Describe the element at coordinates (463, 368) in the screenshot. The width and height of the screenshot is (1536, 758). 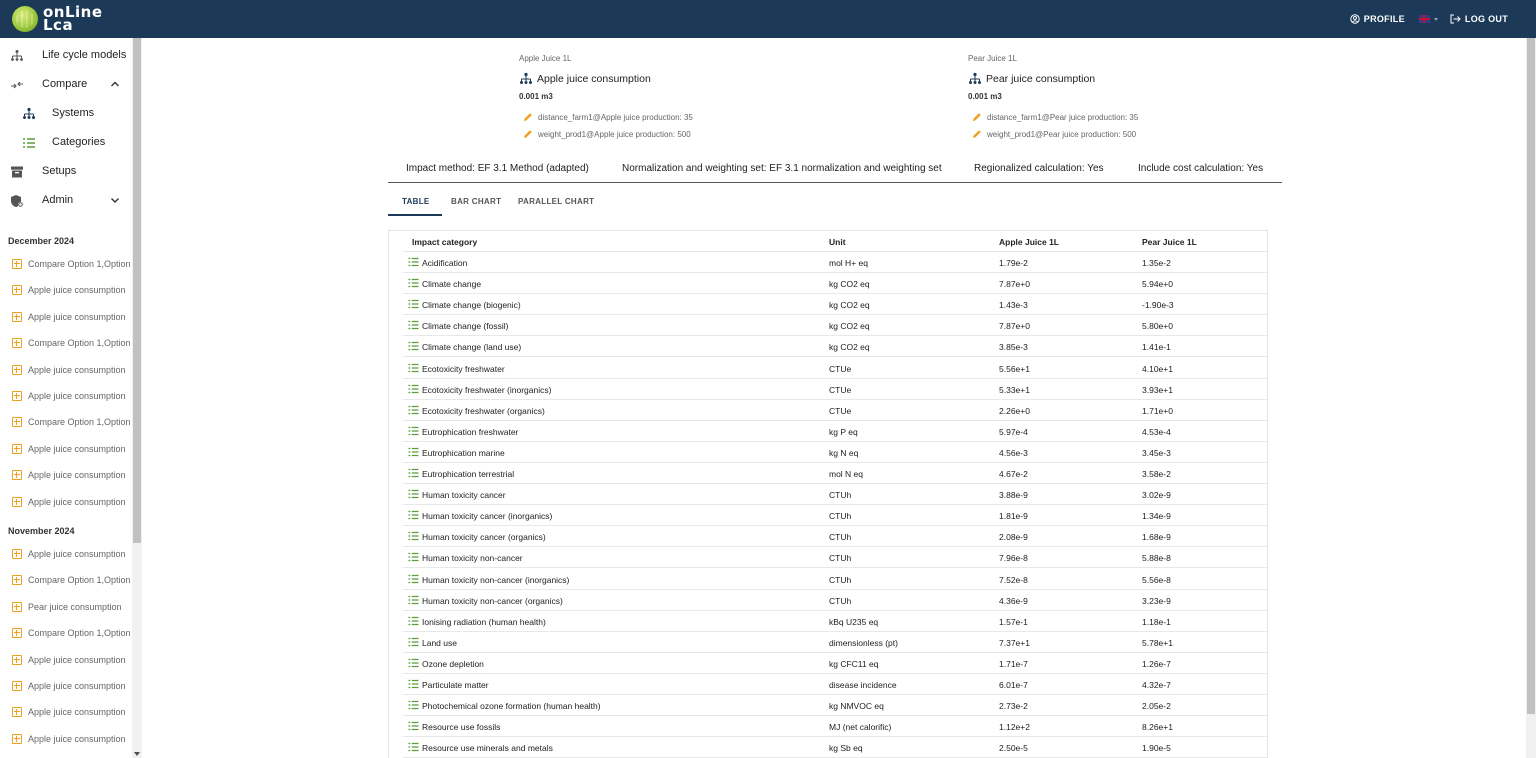
I see `cell-impact-category: Ecotoxicity freshwater` at that location.